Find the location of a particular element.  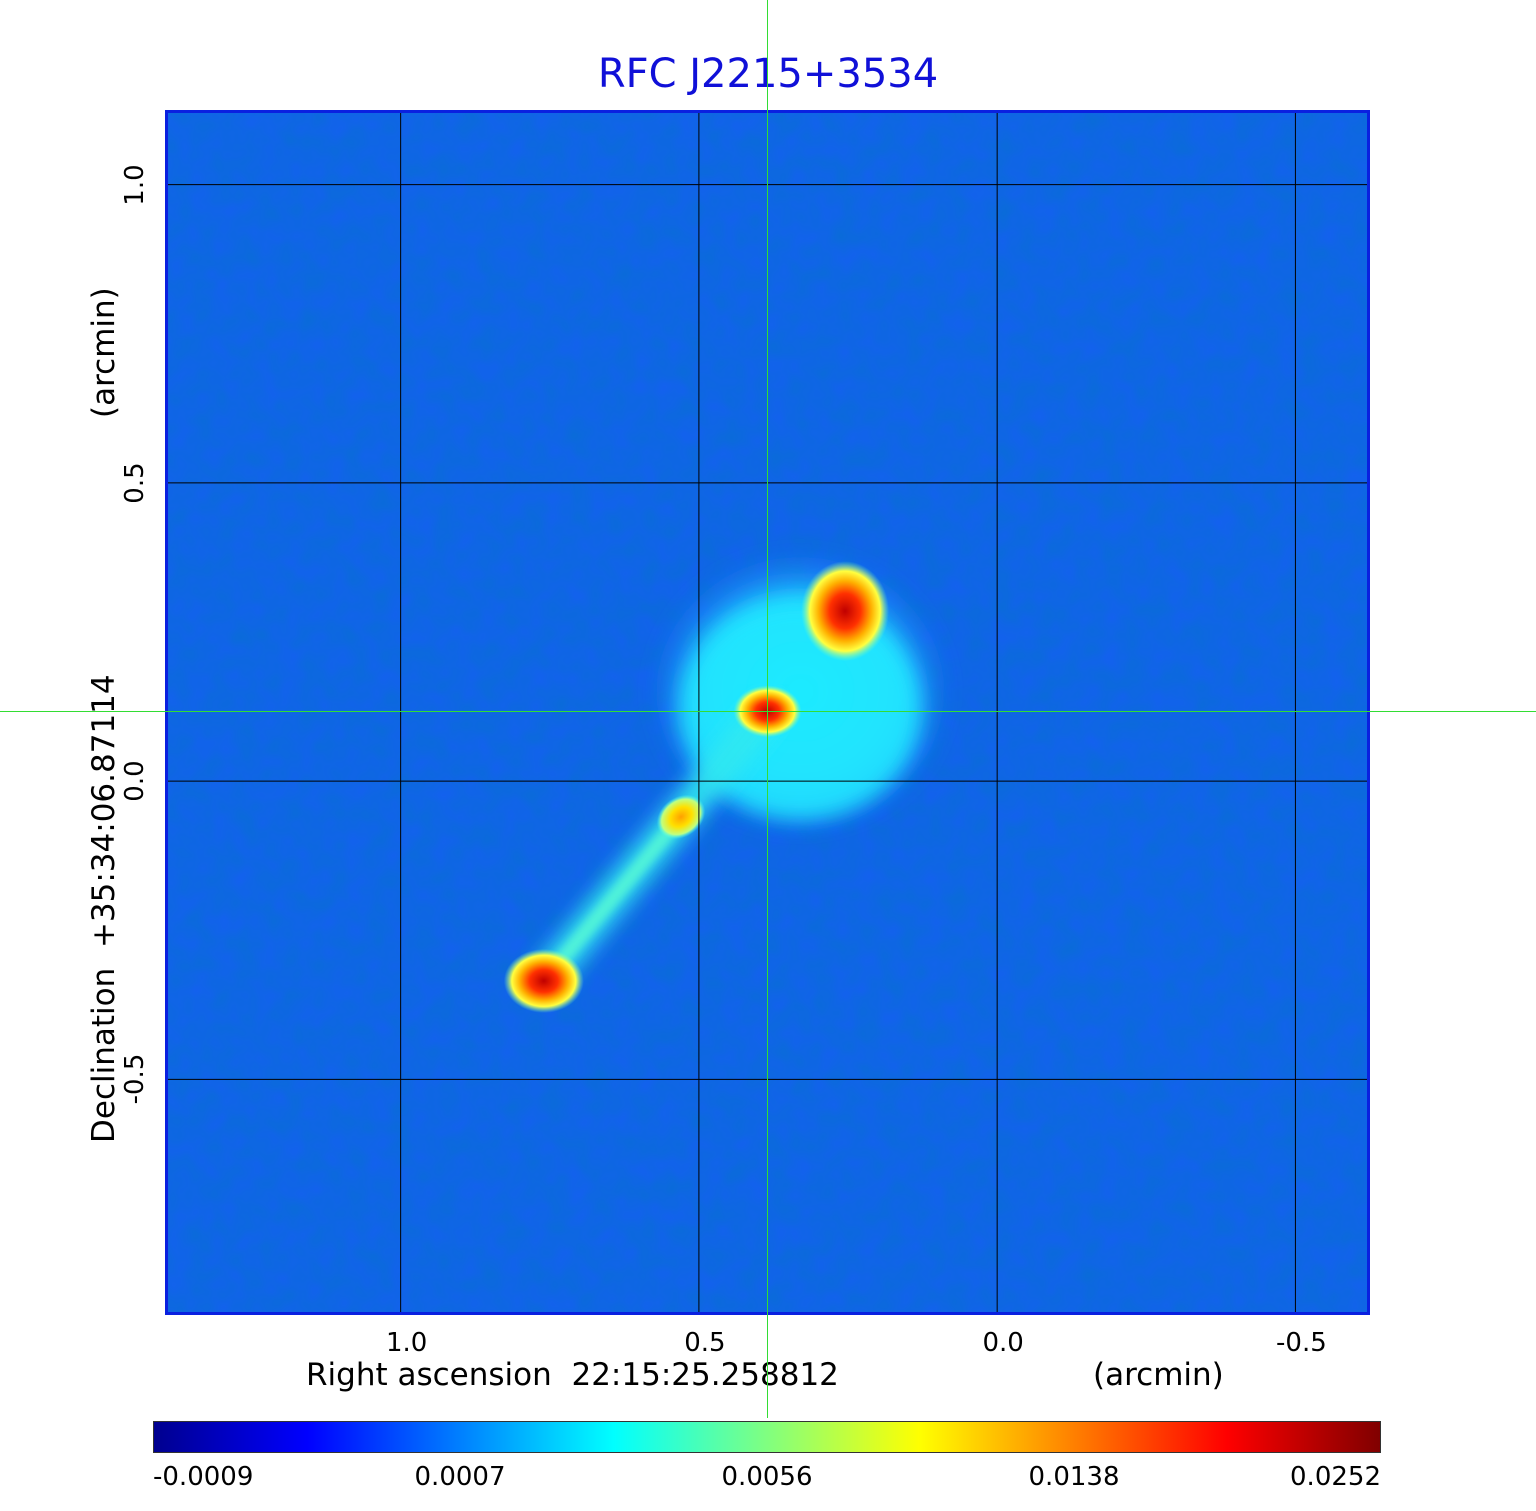

jet-knot-source is located at coordinates (681, 817).